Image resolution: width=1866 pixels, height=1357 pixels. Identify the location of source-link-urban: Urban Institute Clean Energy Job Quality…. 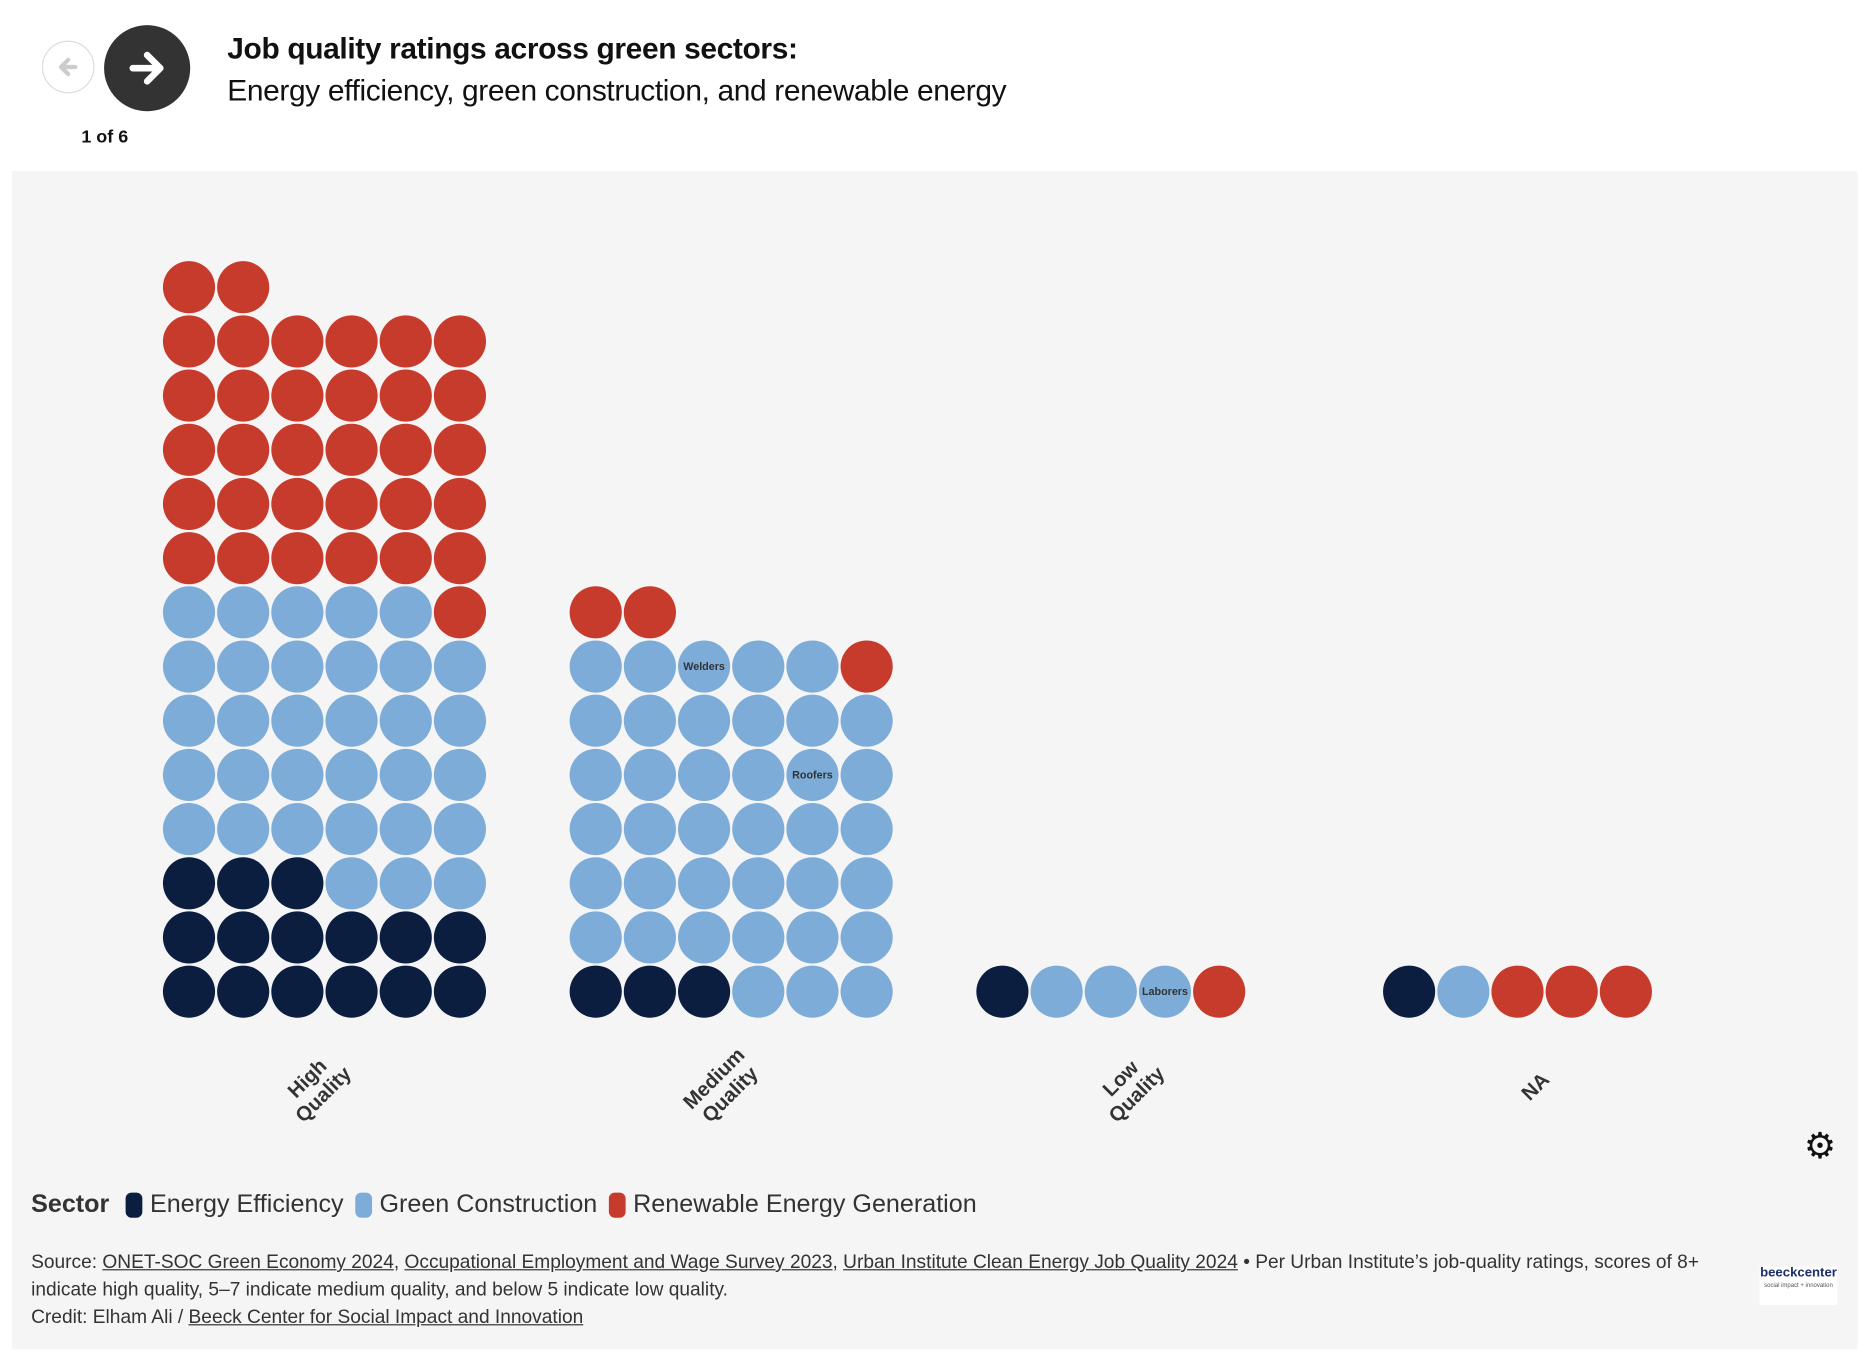
(1040, 1262).